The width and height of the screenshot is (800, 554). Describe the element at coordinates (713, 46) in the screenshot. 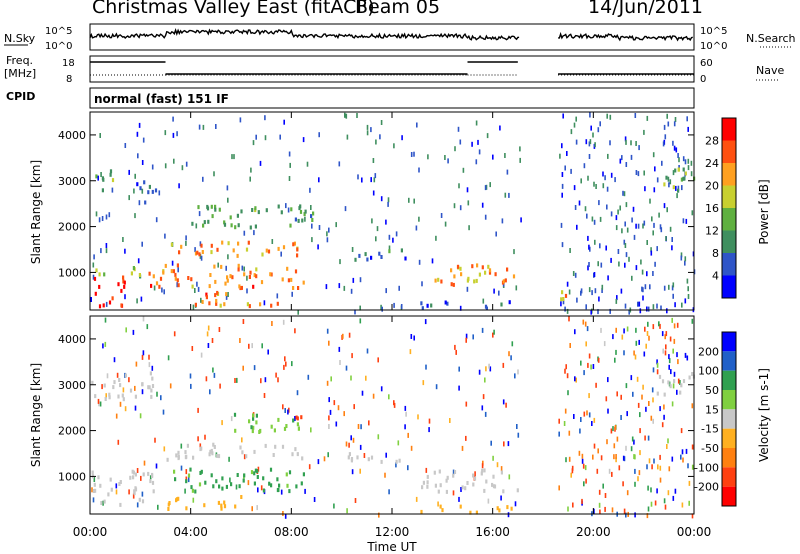

I see `nsearch-tick-bottom: 10^0` at that location.